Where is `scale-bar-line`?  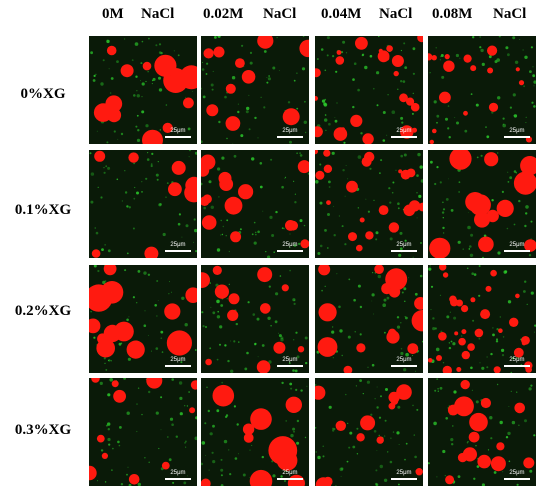 scale-bar-line is located at coordinates (178, 251).